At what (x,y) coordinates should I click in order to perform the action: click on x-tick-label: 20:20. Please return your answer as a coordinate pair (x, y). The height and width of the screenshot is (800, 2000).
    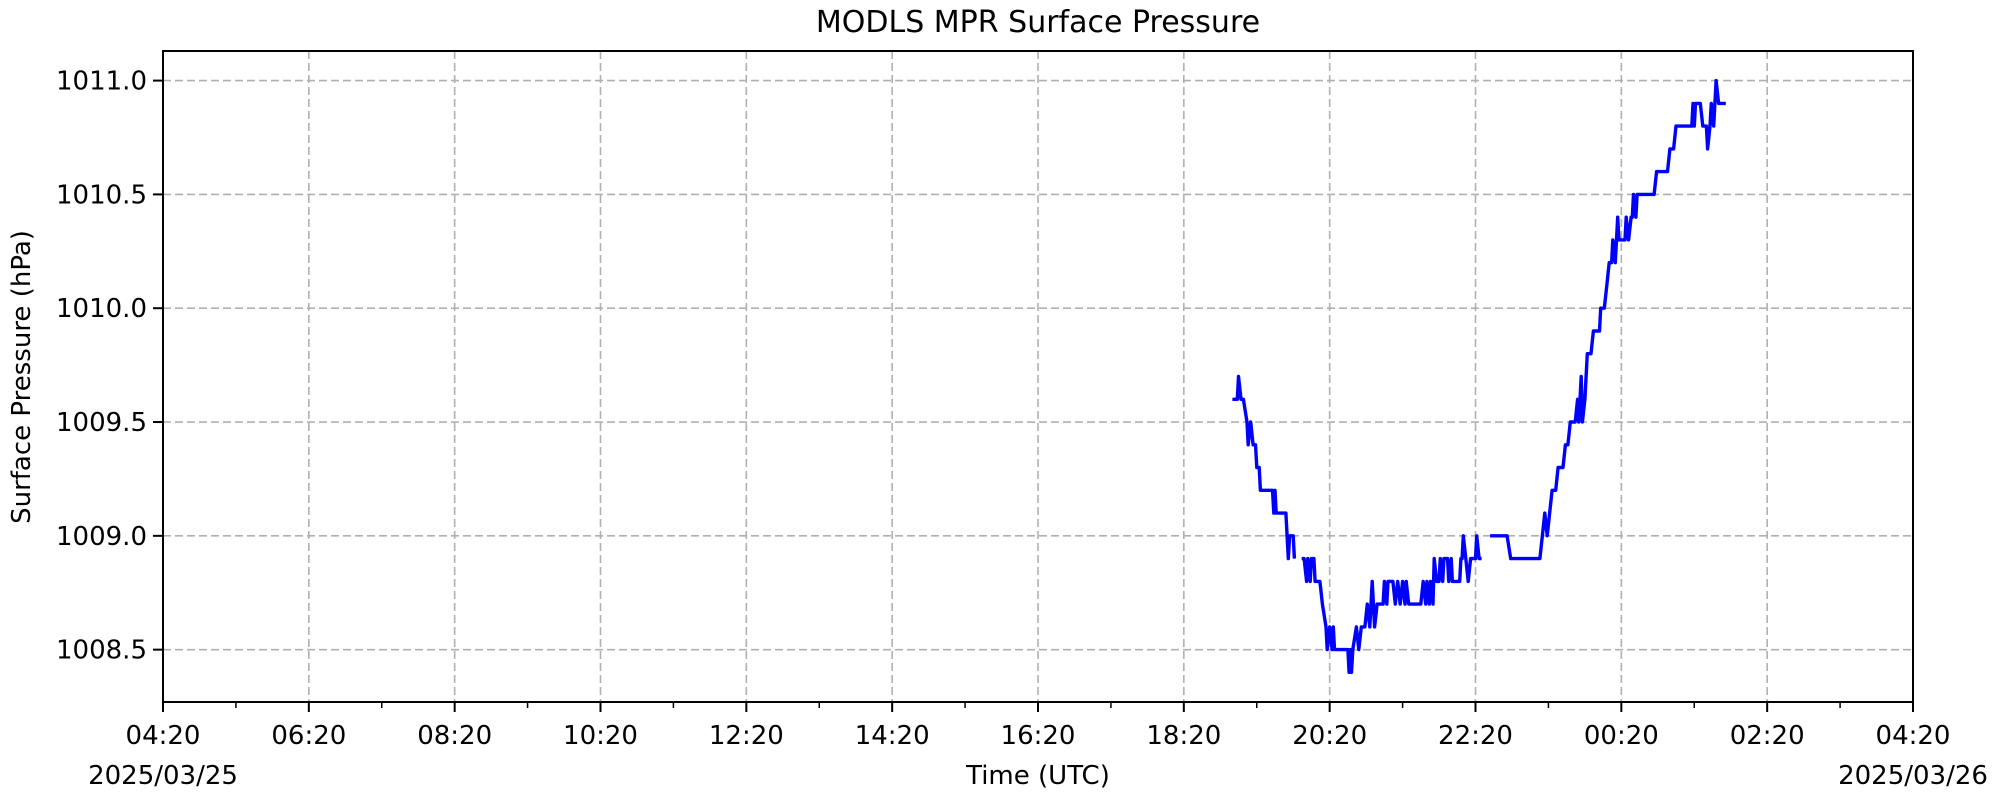
    Looking at the image, I should click on (1329, 736).